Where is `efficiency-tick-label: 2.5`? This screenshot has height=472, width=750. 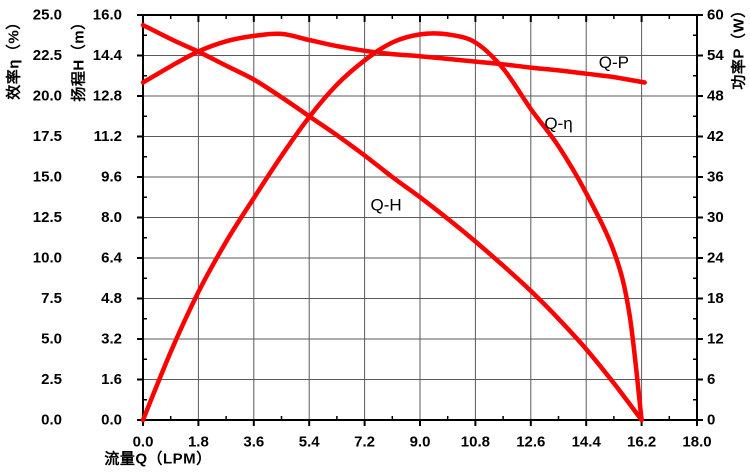 efficiency-tick-label: 2.5 is located at coordinates (51, 379).